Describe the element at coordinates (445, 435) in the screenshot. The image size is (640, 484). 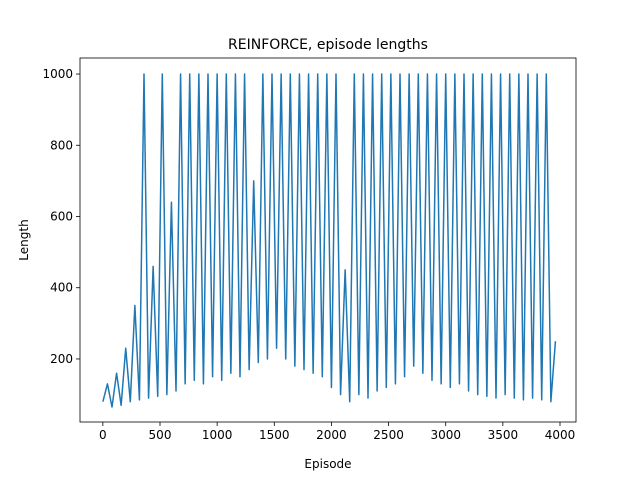
I see `x-tick-label: 3000` at that location.